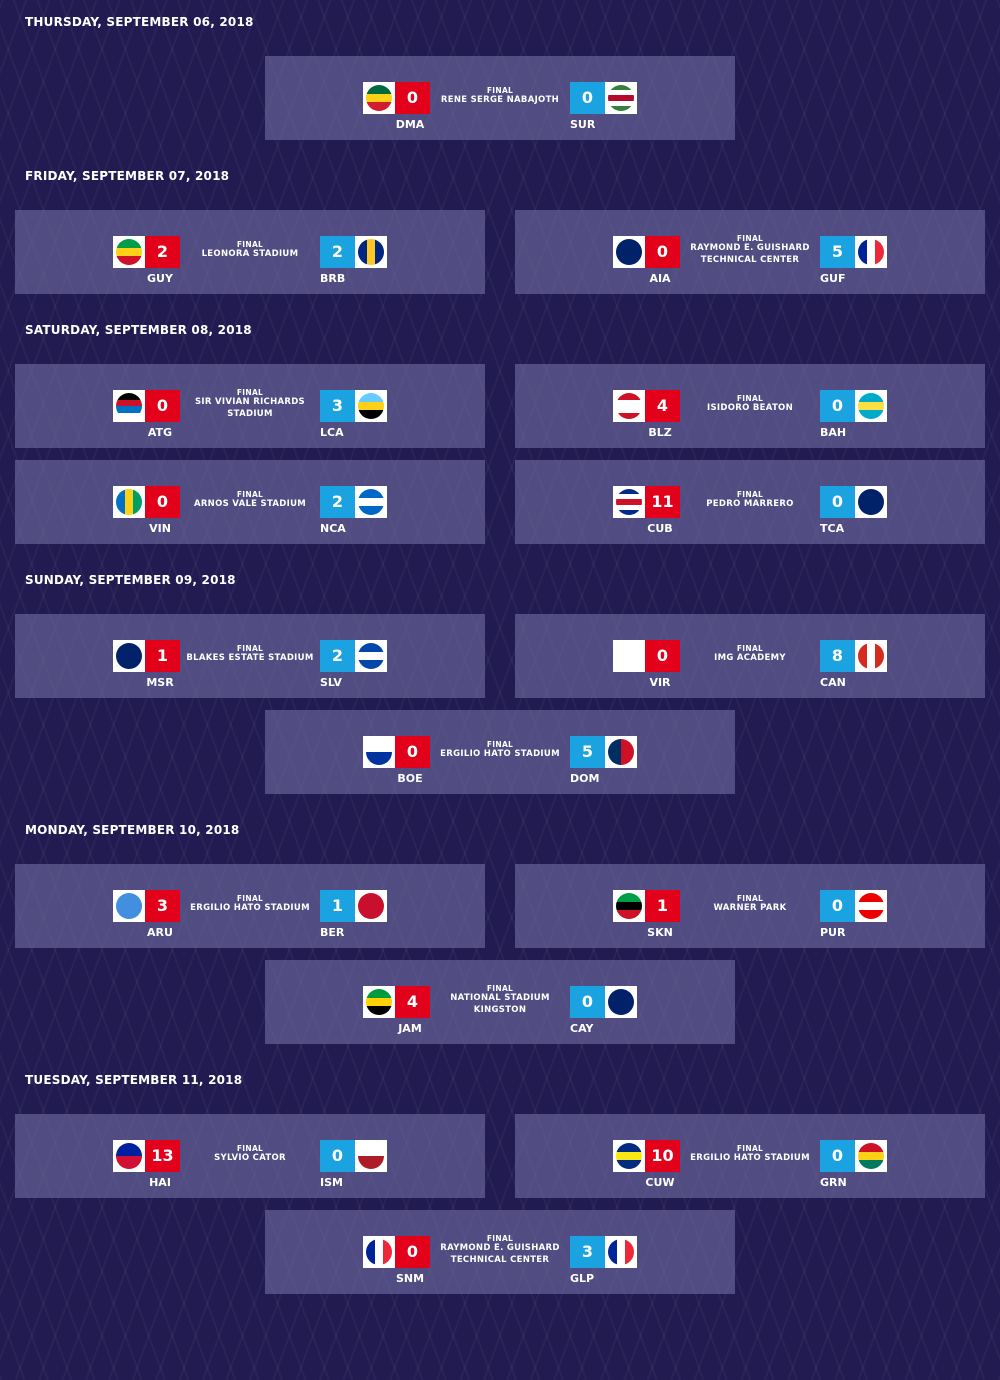 Image resolution: width=1000 pixels, height=1380 pixels. I want to click on match-card: 11 CUB FINAL PEDRO MARRERO 0 TCA, so click(750, 502).